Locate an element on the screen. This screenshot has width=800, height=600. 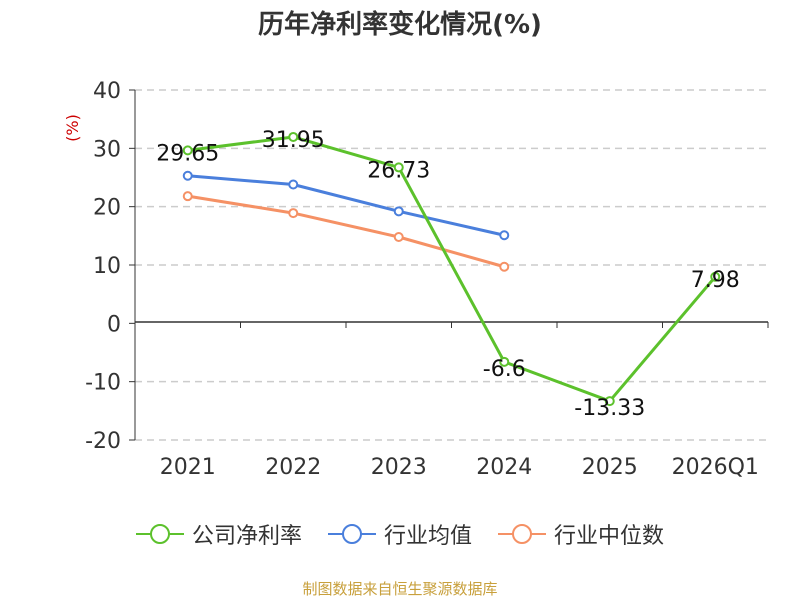
legend-label-company: 公司净利率 is located at coordinates (246, 536).